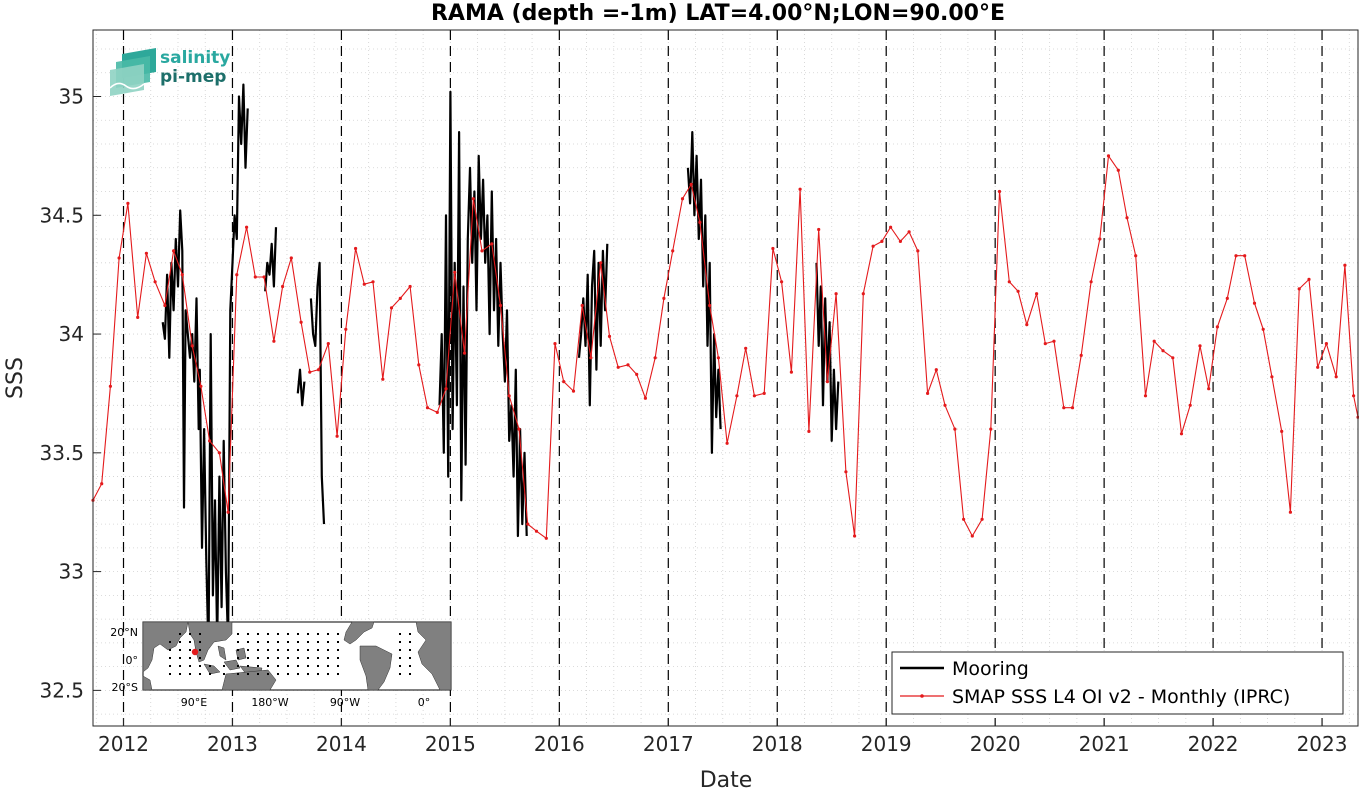  Describe the element at coordinates (290, 654) in the screenshot. I see `buoy-array-dots` at that location.